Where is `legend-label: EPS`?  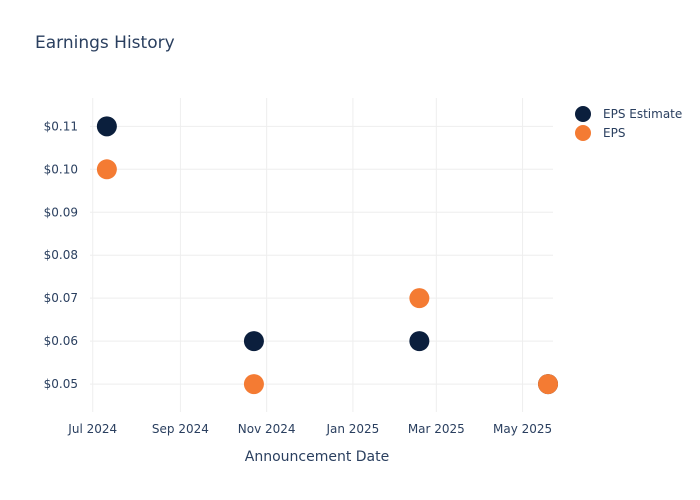
legend-label: EPS is located at coordinates (614, 133).